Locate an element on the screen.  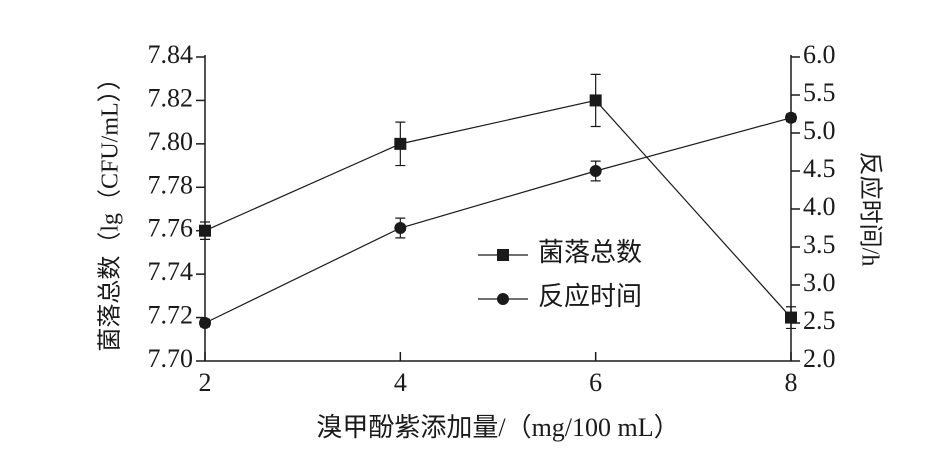
y-tick-label: 7.72 is located at coordinates (171, 315).